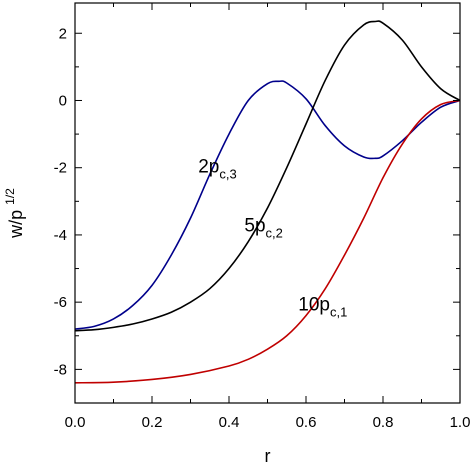 Image resolution: width=474 pixels, height=470 pixels. What do you see at coordinates (75, 422) in the screenshot?
I see `x-tick-label: 0.0` at bounding box center [75, 422].